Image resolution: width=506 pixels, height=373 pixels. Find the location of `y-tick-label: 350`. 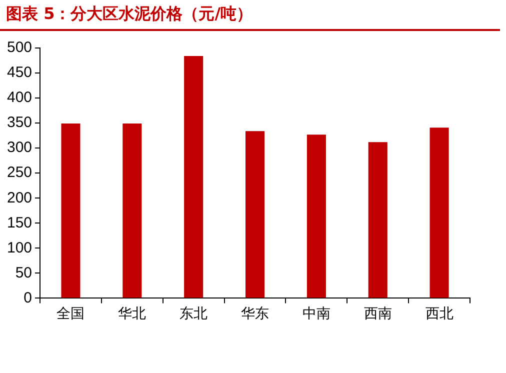

y-tick-label: 350 is located at coordinates (19, 123).